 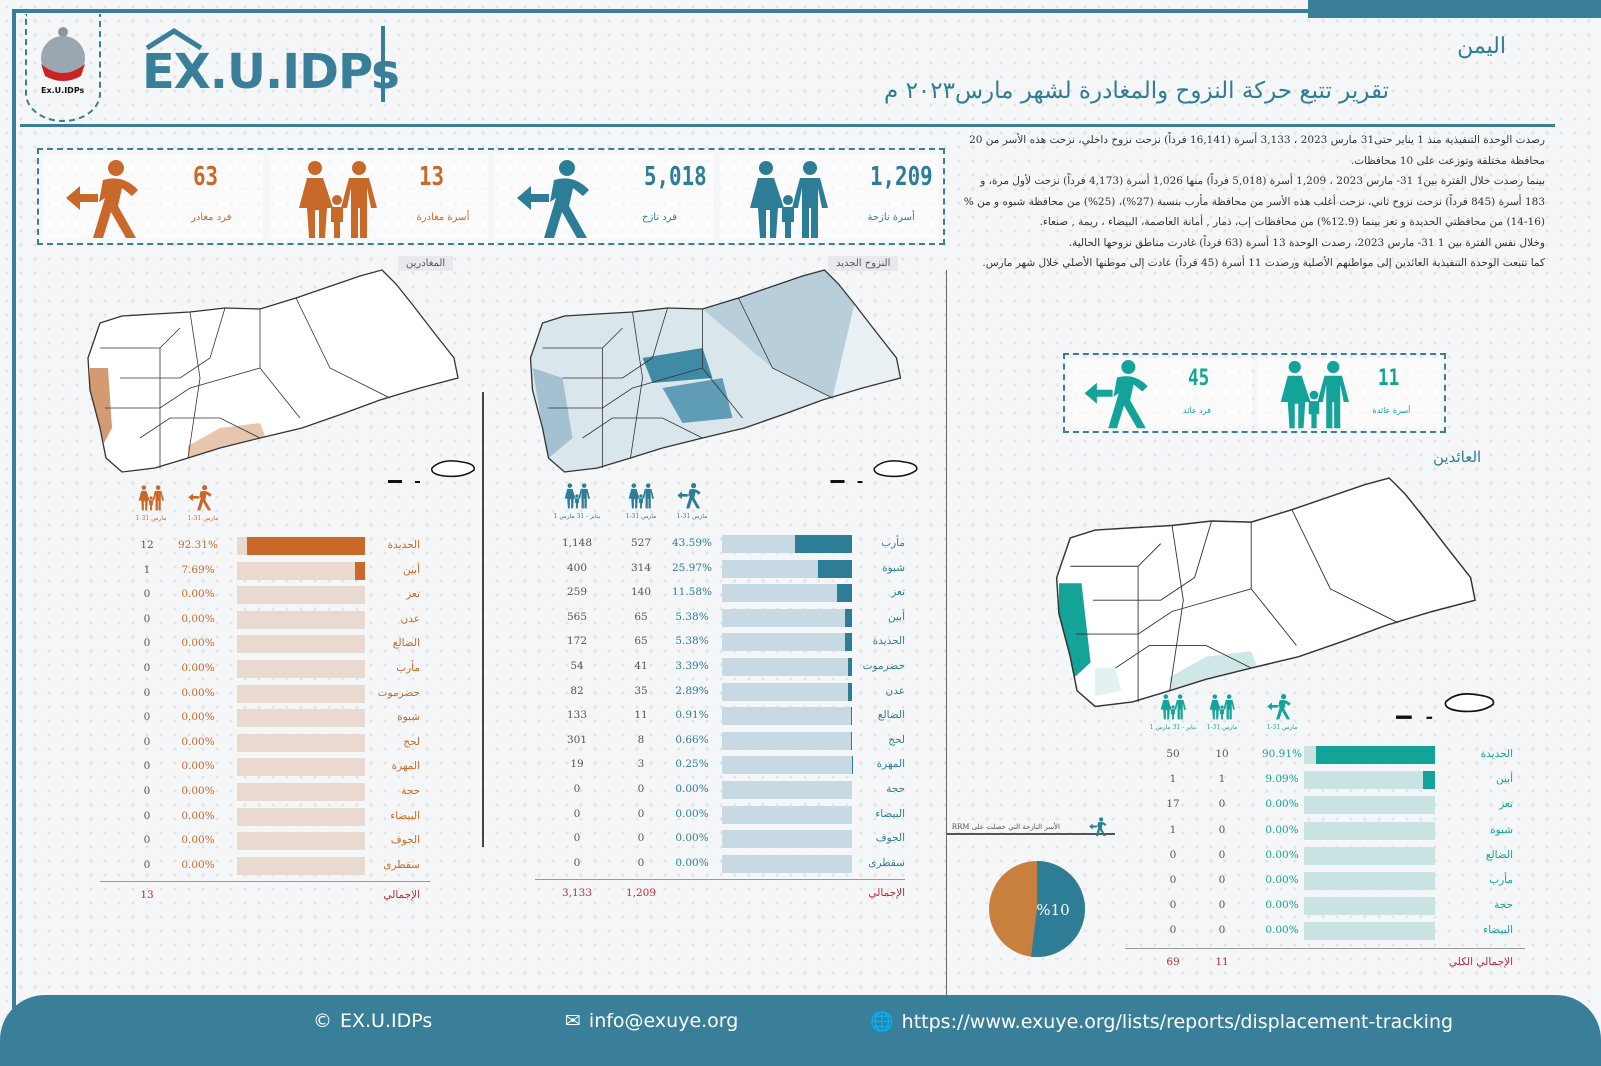 What do you see at coordinates (1457, 457) in the screenshot?
I see `returnees-section-title: العائدين` at bounding box center [1457, 457].